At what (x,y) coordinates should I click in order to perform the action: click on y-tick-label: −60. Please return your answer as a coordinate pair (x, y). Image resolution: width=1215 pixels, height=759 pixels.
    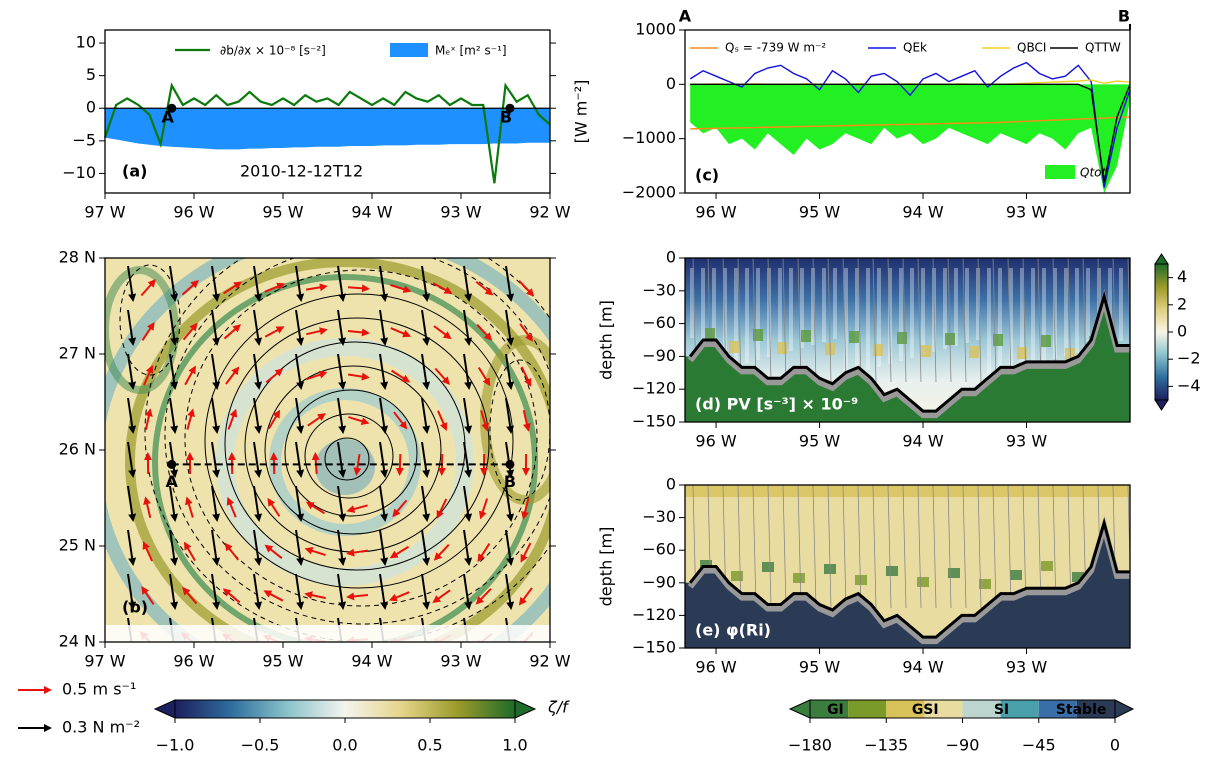
    Looking at the image, I should click on (659, 549).